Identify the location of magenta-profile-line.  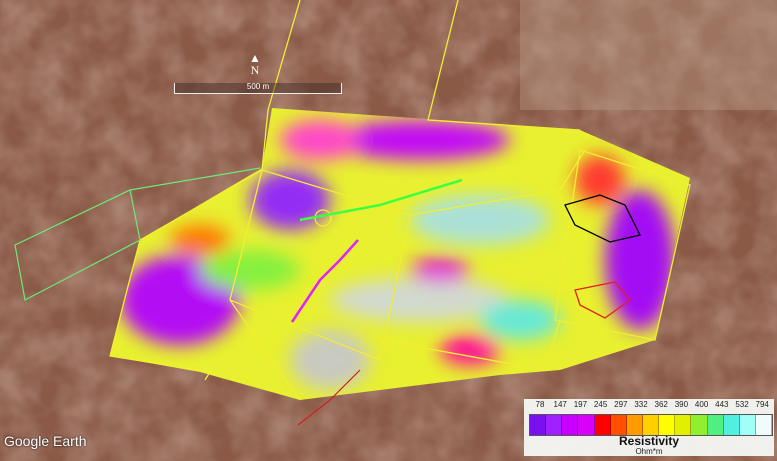
(324, 281).